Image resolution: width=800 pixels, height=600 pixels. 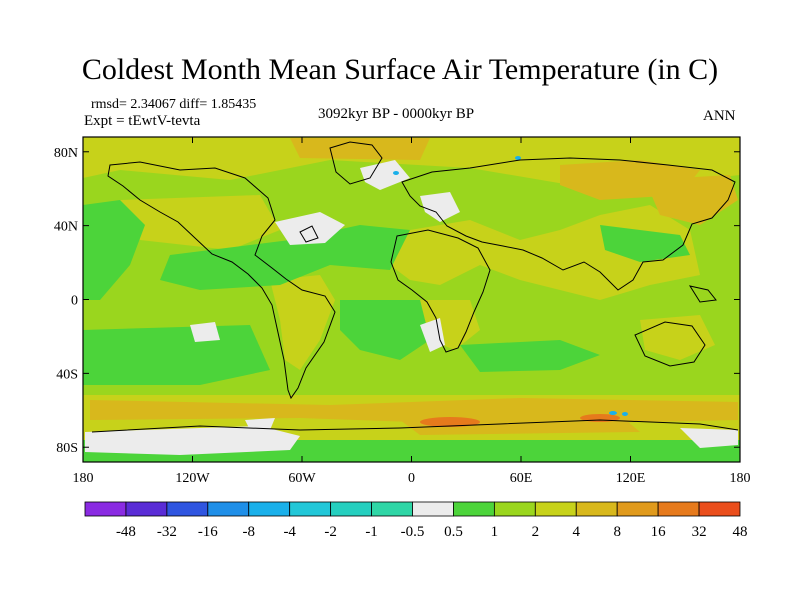 I want to click on colorbar-label: -1, so click(x=371, y=532).